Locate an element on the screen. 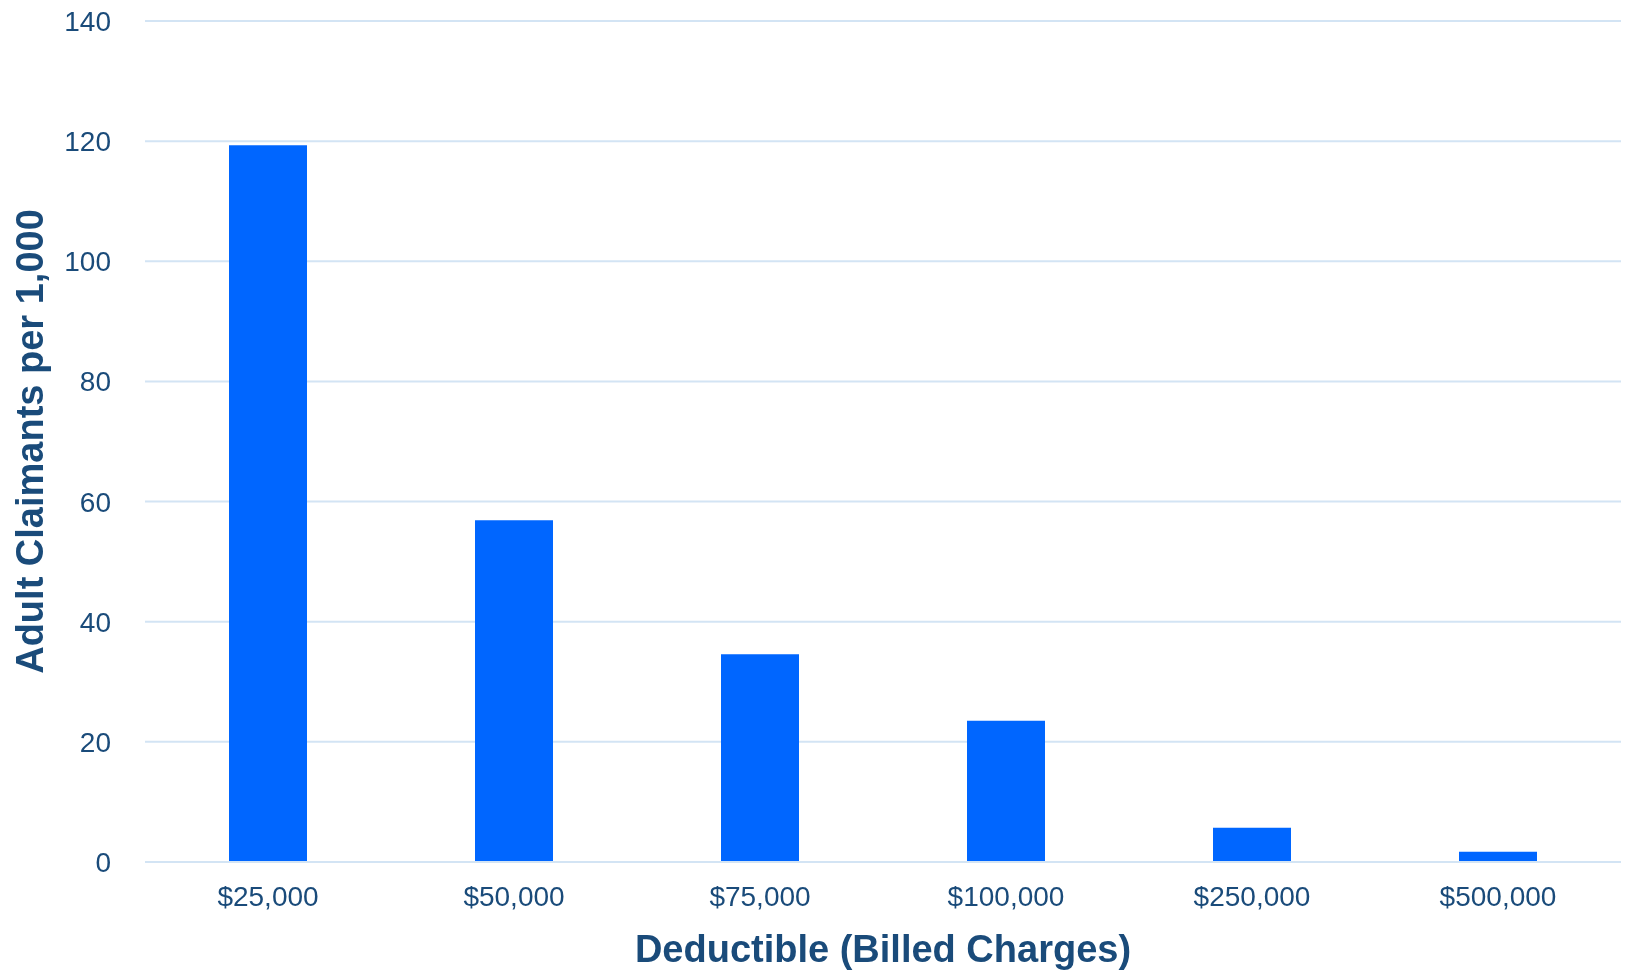 The image size is (1629, 980). y-tick-label: 20 is located at coordinates (95, 742).